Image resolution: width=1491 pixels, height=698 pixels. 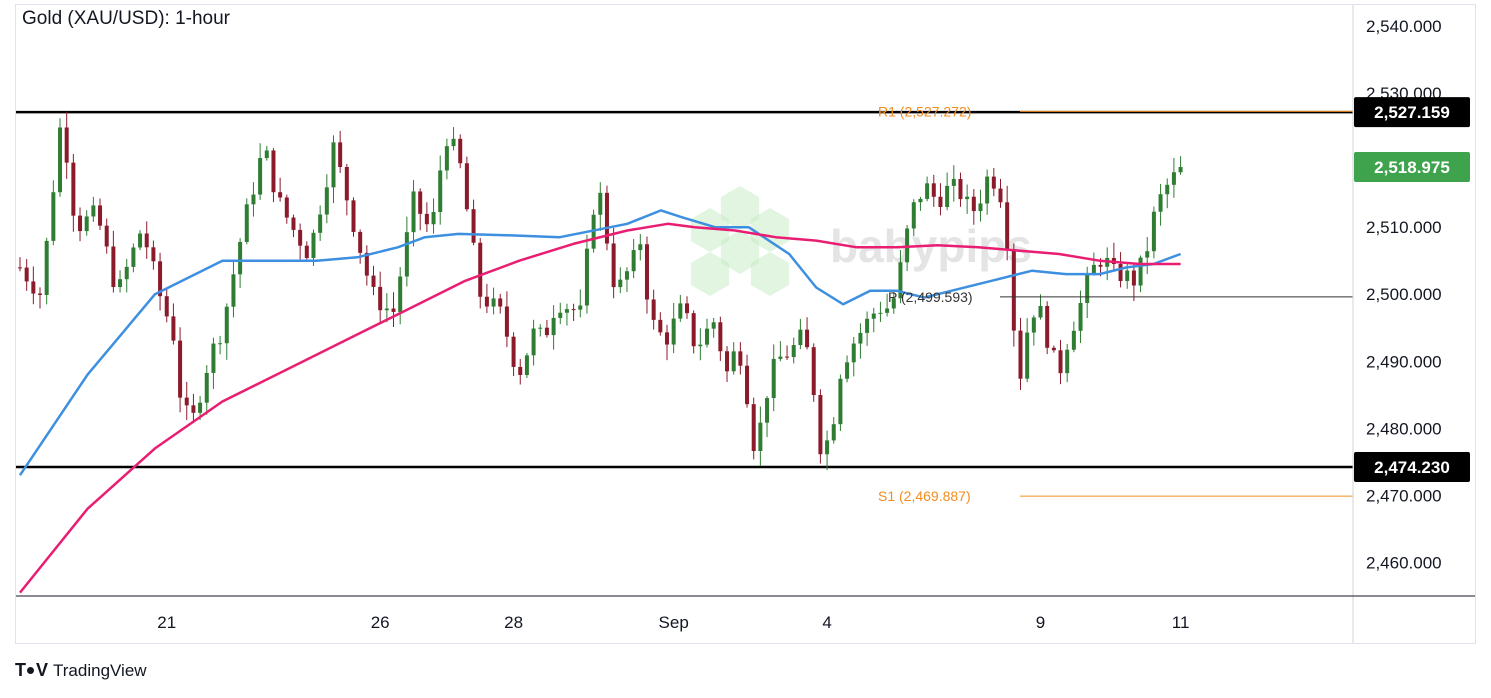 What do you see at coordinates (1412, 466) in the screenshot?
I see `support-badge-bg` at bounding box center [1412, 466].